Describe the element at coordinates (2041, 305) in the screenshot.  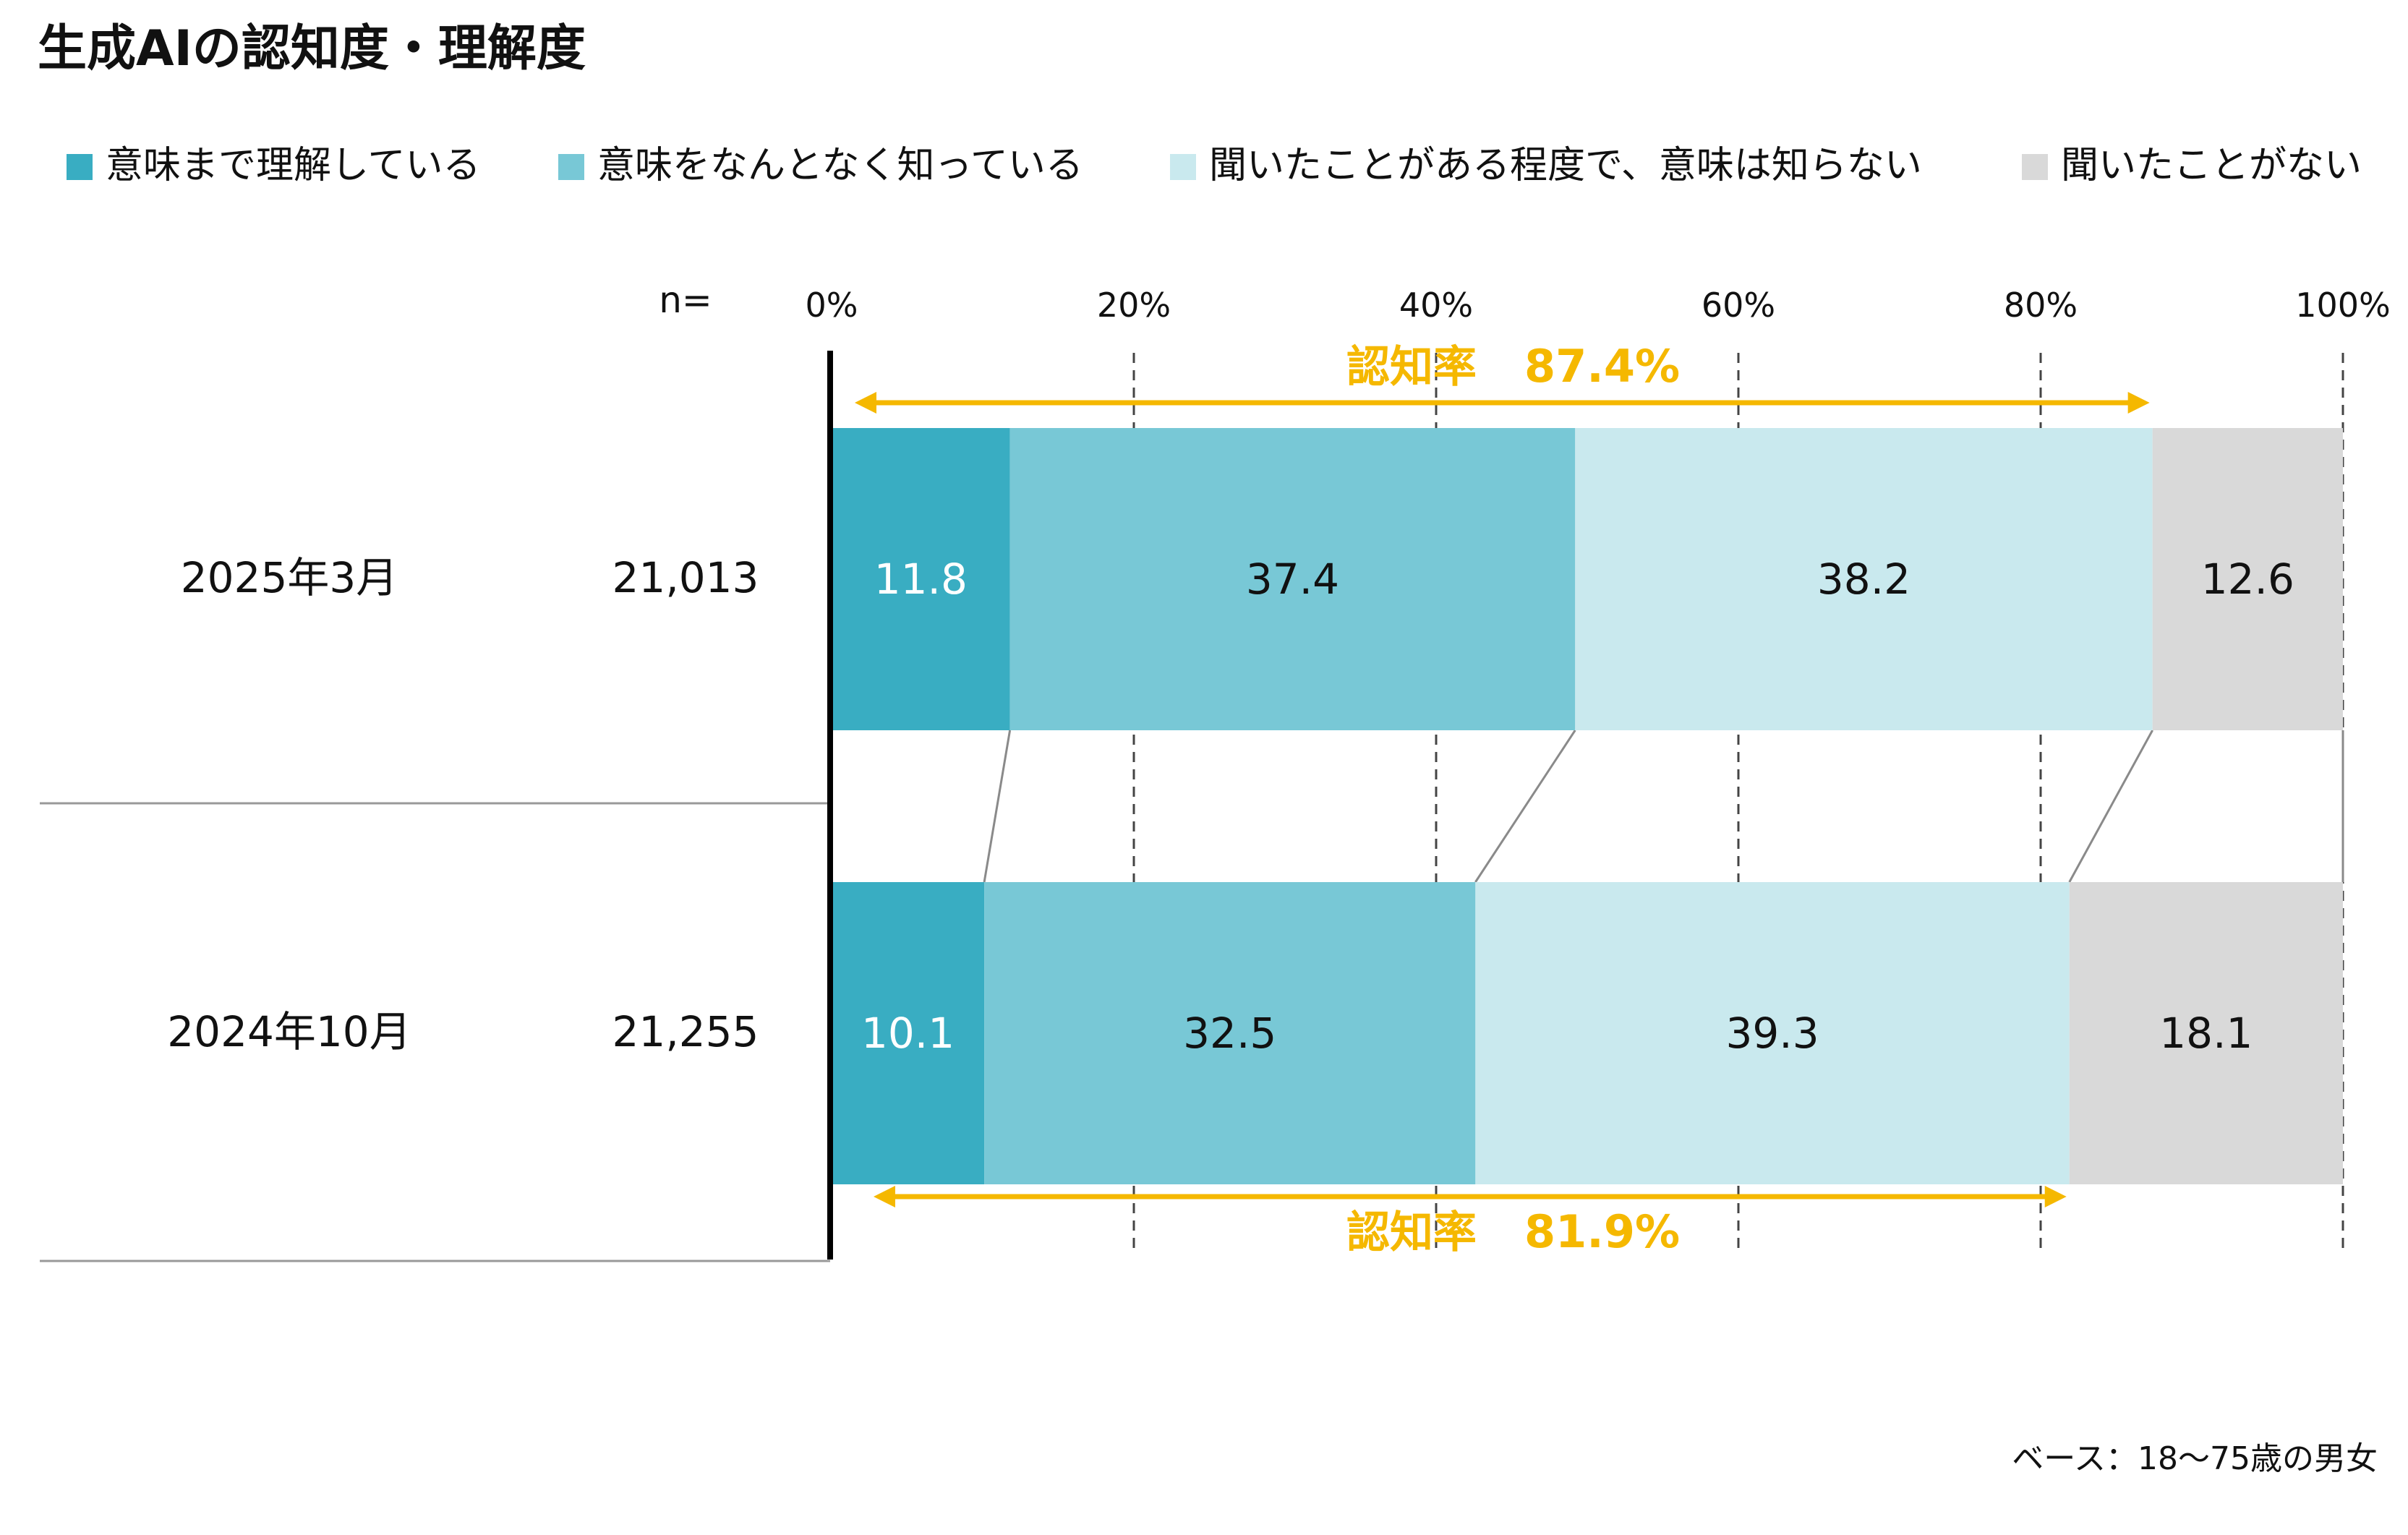
I see `x-tick-label: 80%` at that location.